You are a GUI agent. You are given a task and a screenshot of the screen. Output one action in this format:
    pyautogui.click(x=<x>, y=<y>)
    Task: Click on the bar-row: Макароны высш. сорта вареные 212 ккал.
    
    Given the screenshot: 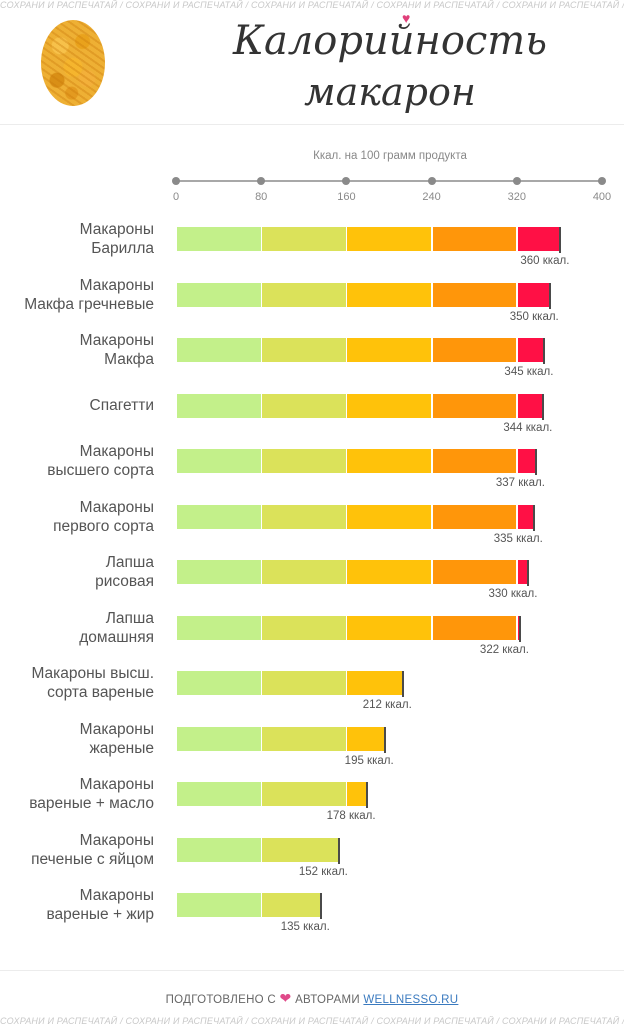 What is the action you would take?
    pyautogui.click(x=312, y=692)
    